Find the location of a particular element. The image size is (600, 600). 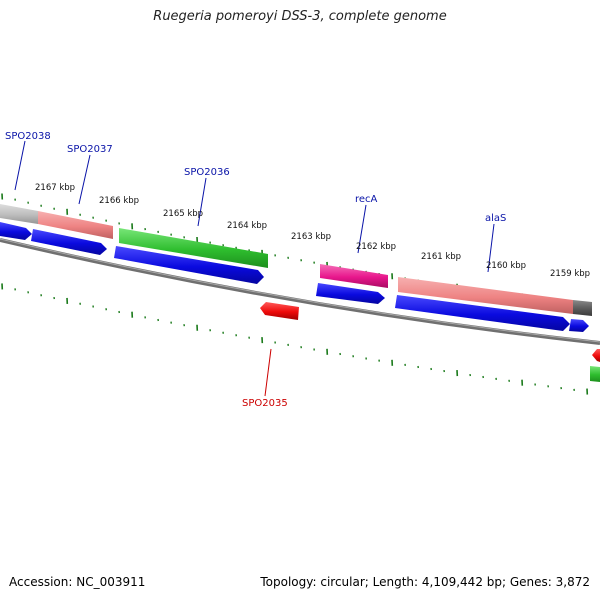

gene-label-spo2035: SPO2035 is located at coordinates (265, 403).